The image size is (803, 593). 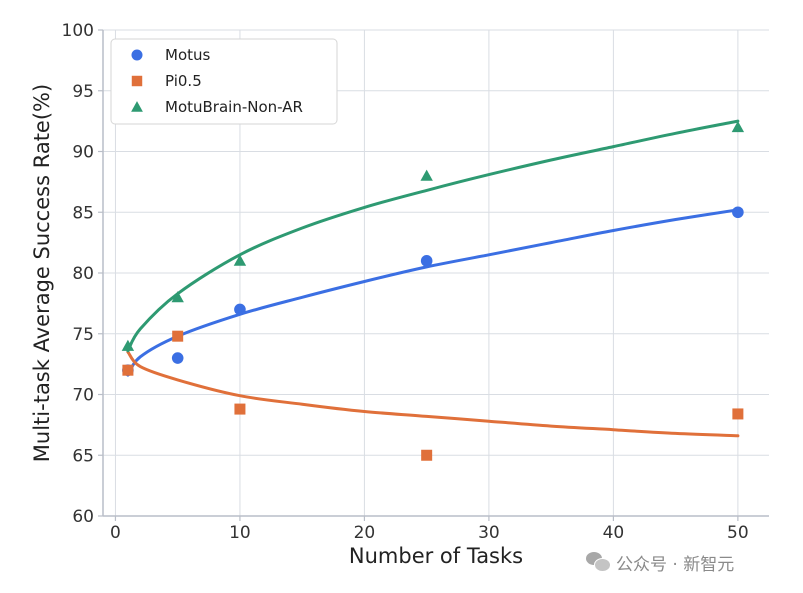 What do you see at coordinates (42, 273) in the screenshot?
I see `y-axis-title: Multi-task Average Success Rate(%)` at bounding box center [42, 273].